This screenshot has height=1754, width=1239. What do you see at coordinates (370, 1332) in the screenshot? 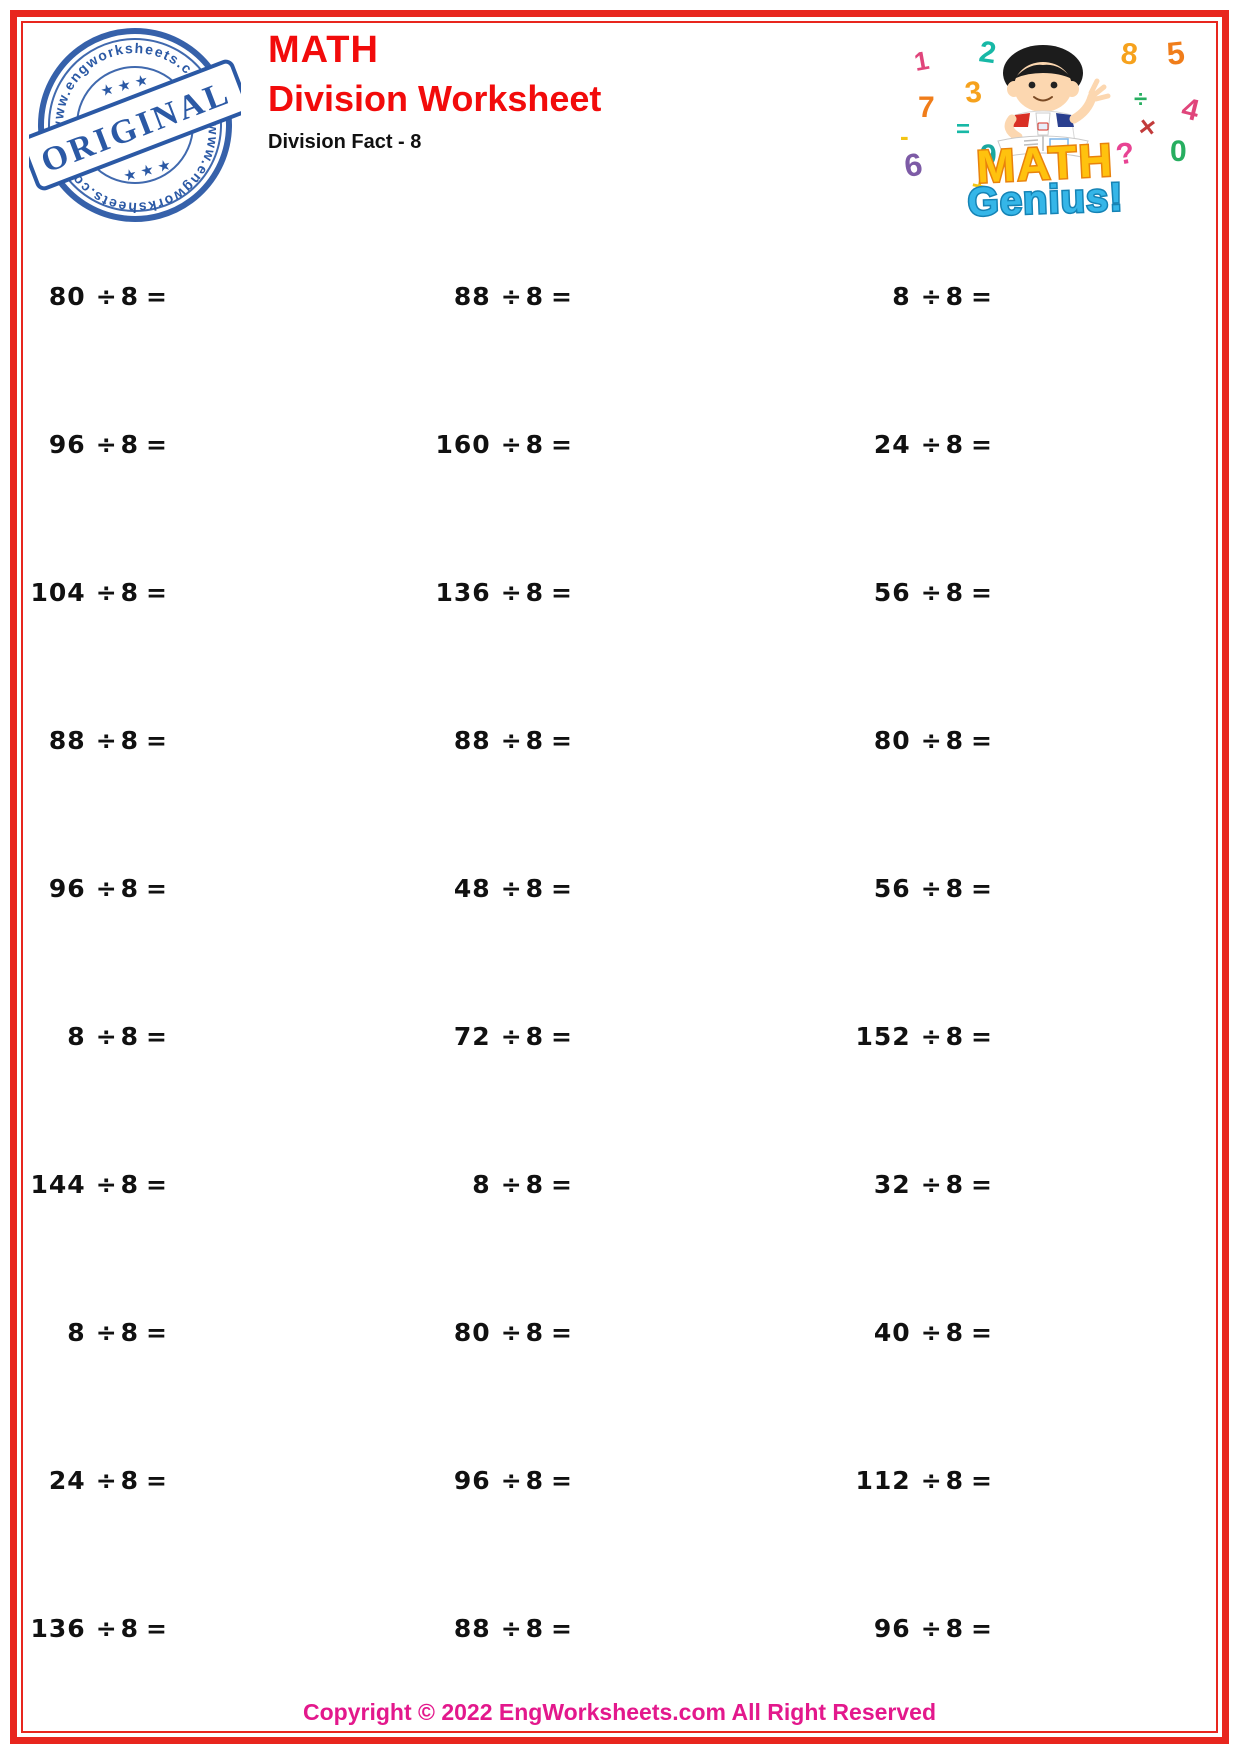
I see `division-problem: 80 ÷ 8 =` at bounding box center [370, 1332].